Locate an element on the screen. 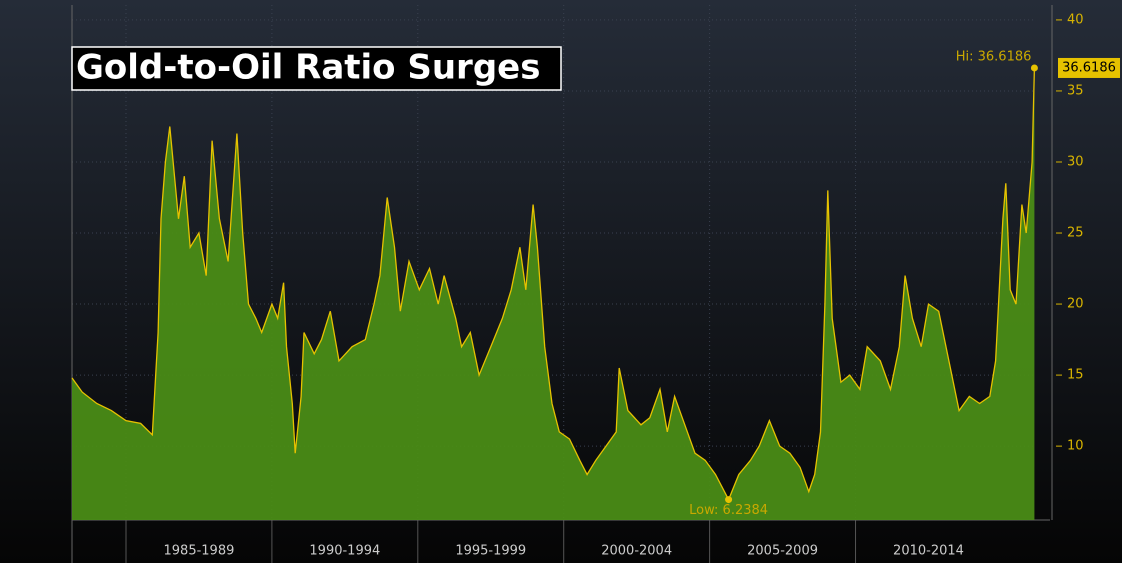 This screenshot has width=1122, height=563. title-box is located at coordinates (316, 68).